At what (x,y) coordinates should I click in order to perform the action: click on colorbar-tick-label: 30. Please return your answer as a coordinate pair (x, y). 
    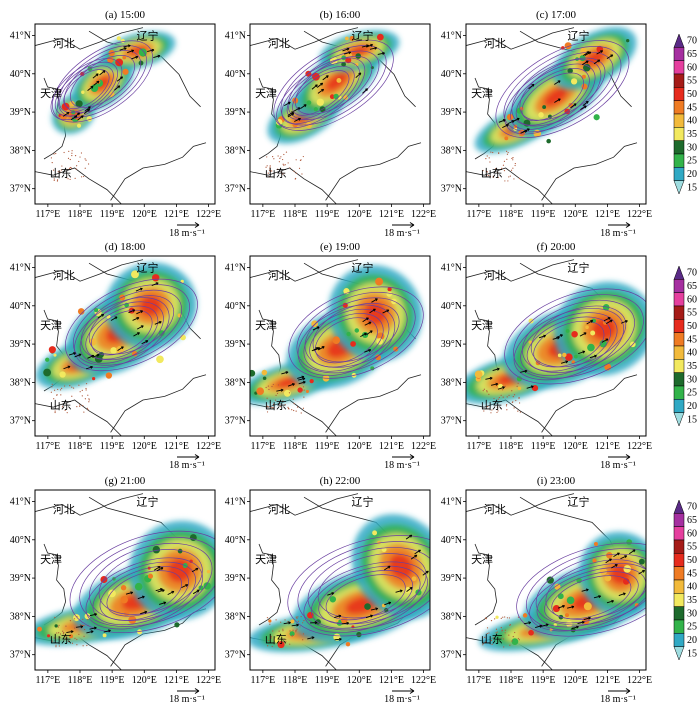
    Looking at the image, I should click on (692, 379).